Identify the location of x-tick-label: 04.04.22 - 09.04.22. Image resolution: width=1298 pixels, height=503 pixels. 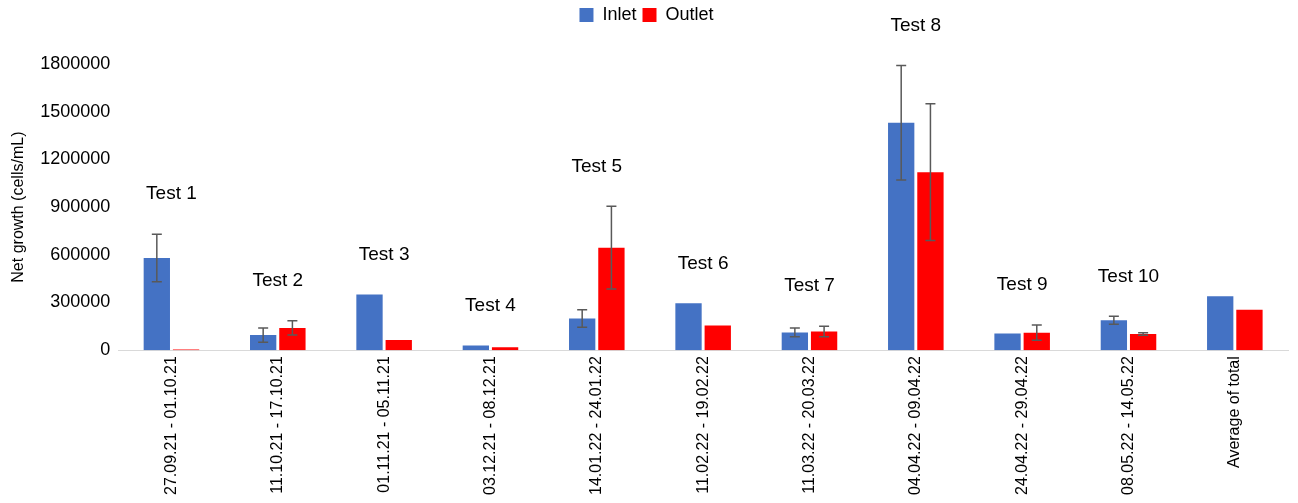
(915, 425).